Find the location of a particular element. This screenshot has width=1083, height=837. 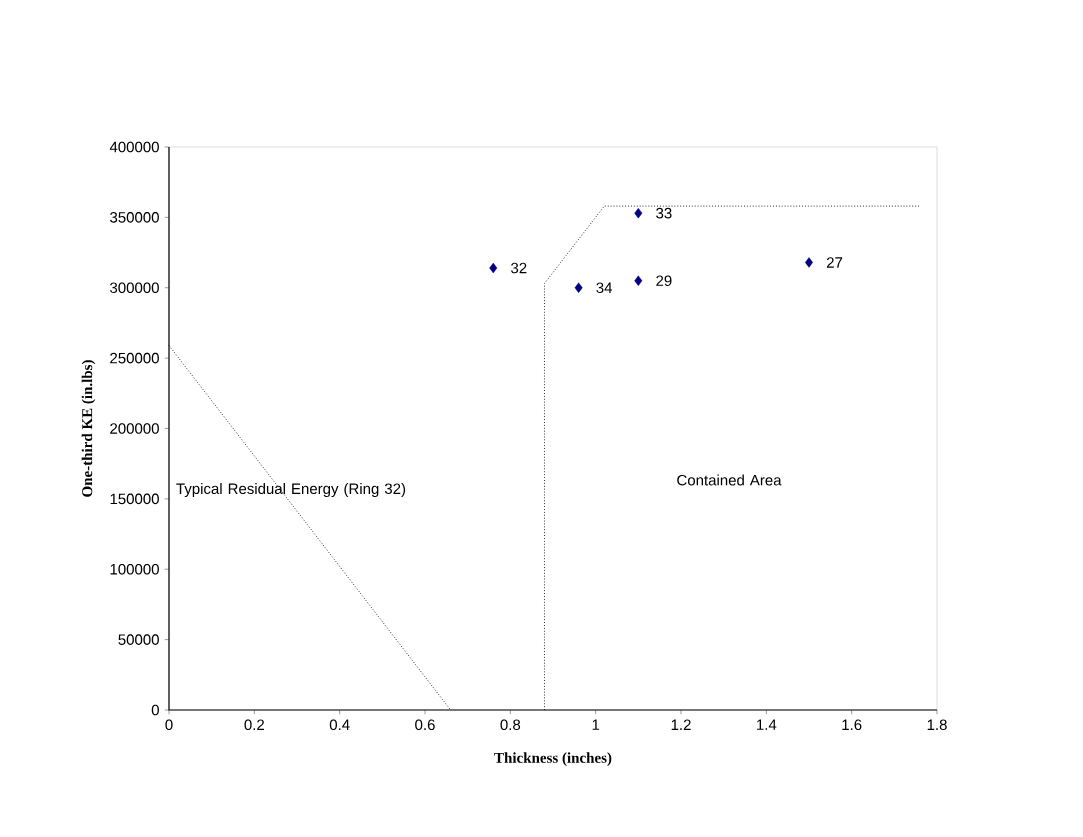

x-axis-title: Thickness (inches) is located at coordinates (553, 759).